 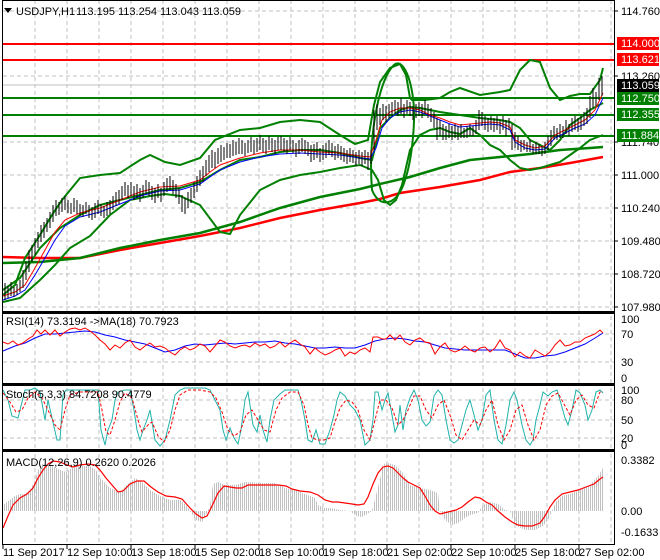 I want to click on macd-axis: 0.3382 0.00 -0.1633, so click(x=639, y=497).